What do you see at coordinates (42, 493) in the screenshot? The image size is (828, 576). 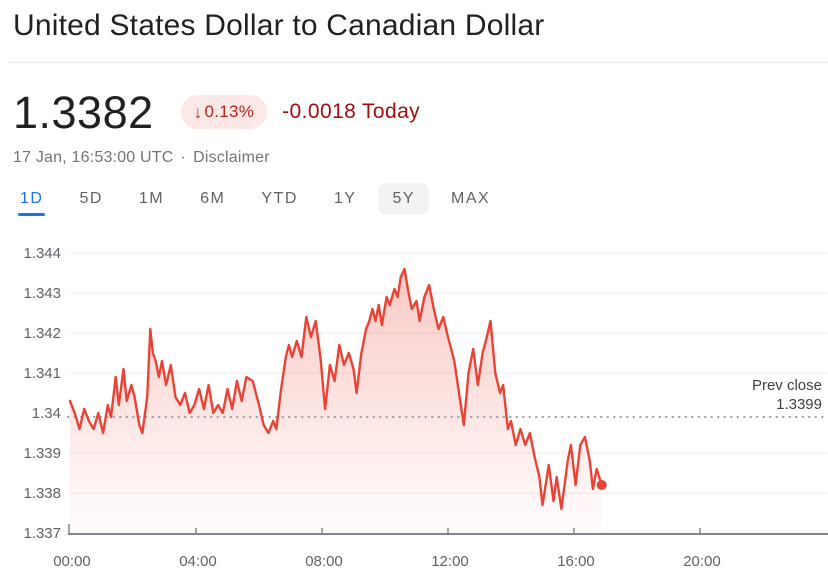 I see `y-axis-label: 1.338` at bounding box center [42, 493].